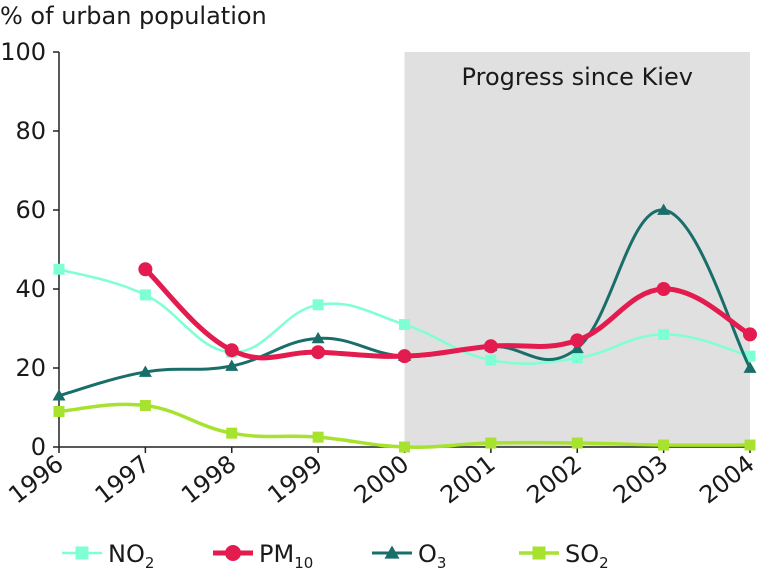  I want to click on y-tick-label: 20, so click(30, 368).